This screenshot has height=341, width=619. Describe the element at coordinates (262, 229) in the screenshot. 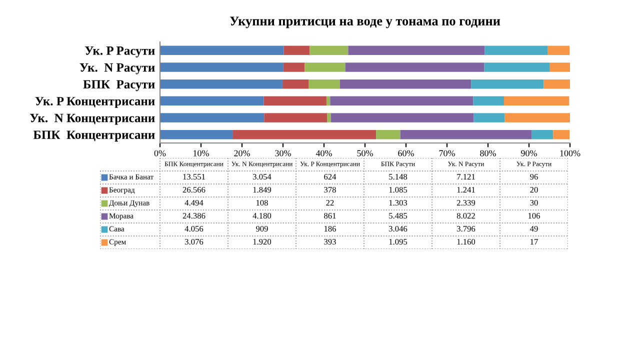

I see `data-label: 909` at that location.